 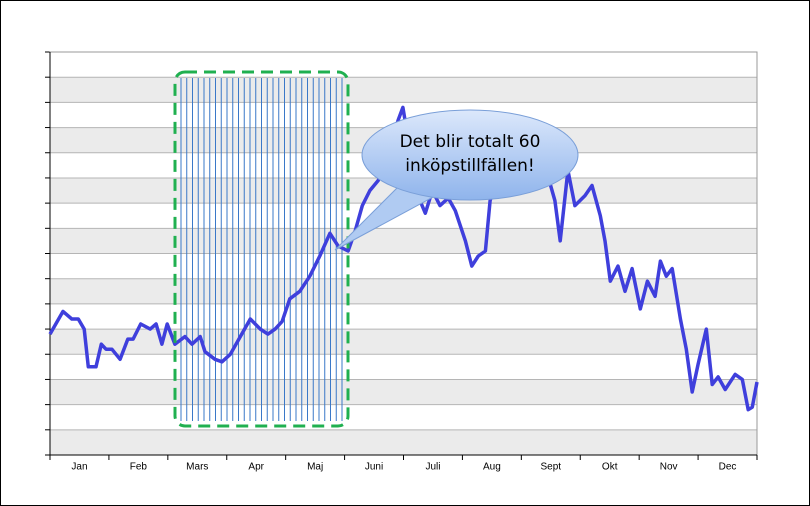 I want to click on annotation: inköpstillfällen!, so click(x=470, y=166).